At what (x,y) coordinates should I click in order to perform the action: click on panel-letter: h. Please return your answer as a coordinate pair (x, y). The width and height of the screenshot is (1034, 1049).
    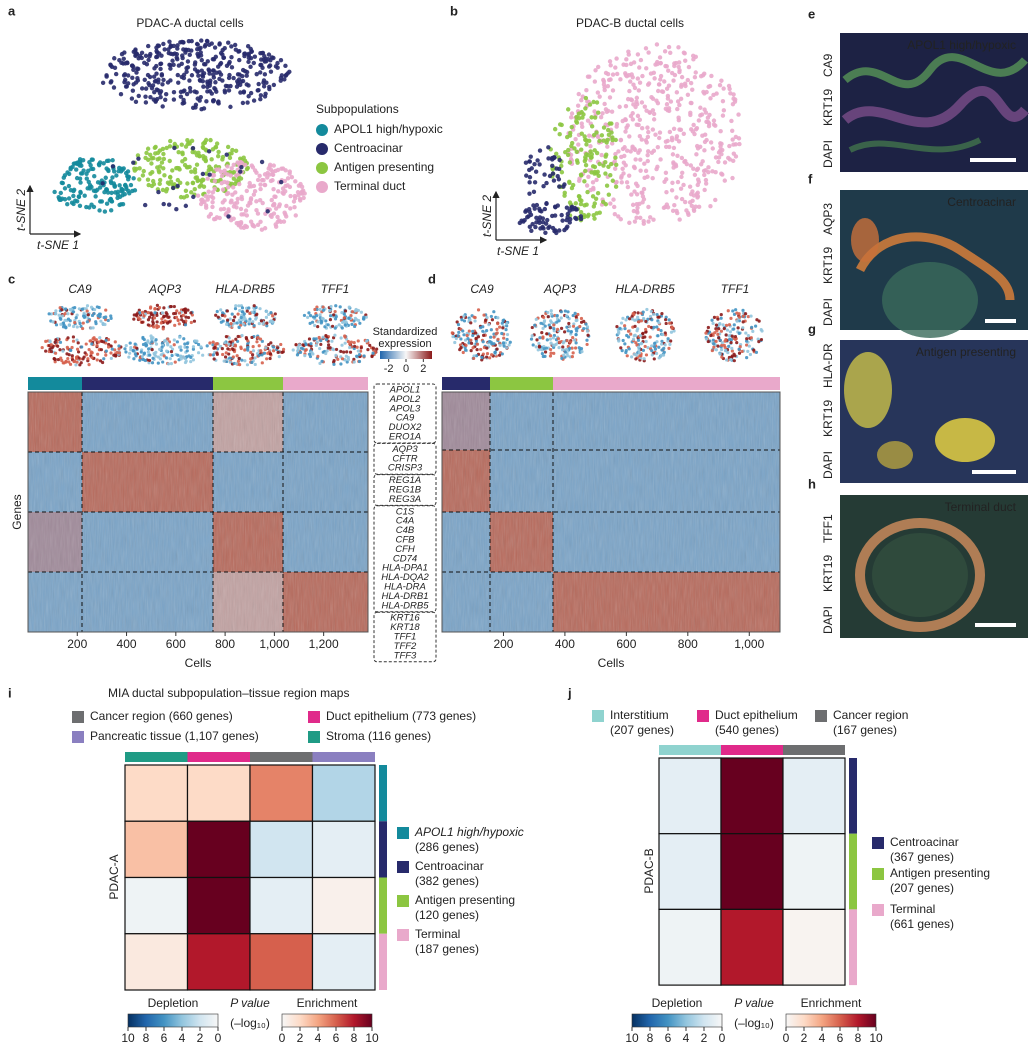
    Looking at the image, I should click on (812, 483).